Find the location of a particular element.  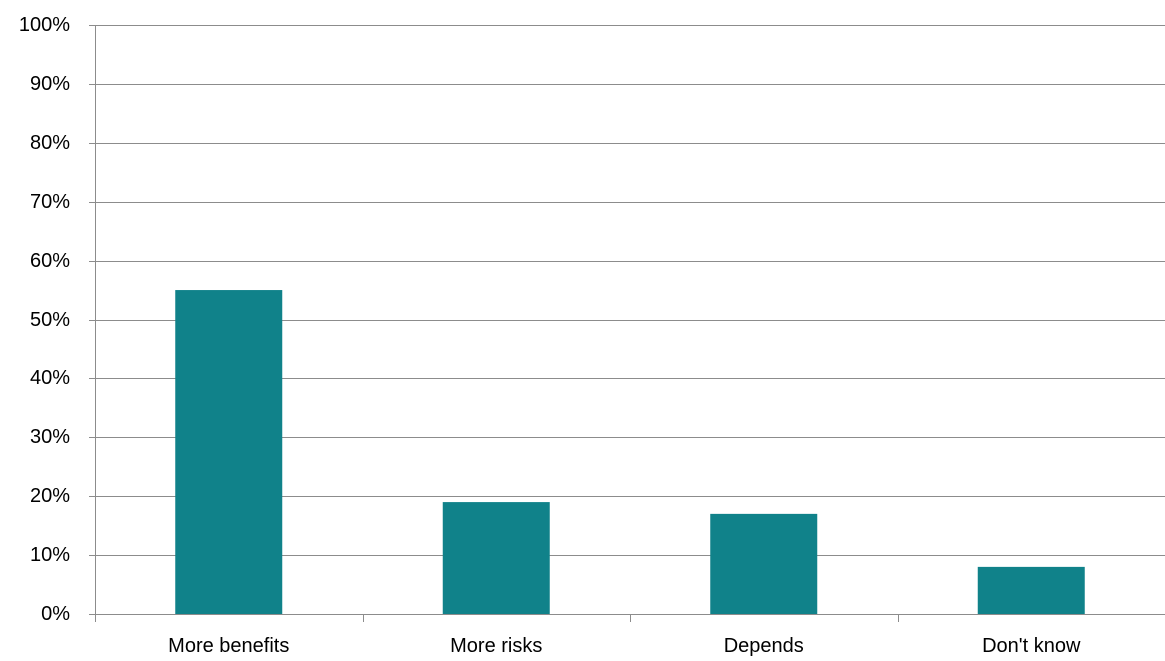

y-tick-label: 10% is located at coordinates (50, 555).